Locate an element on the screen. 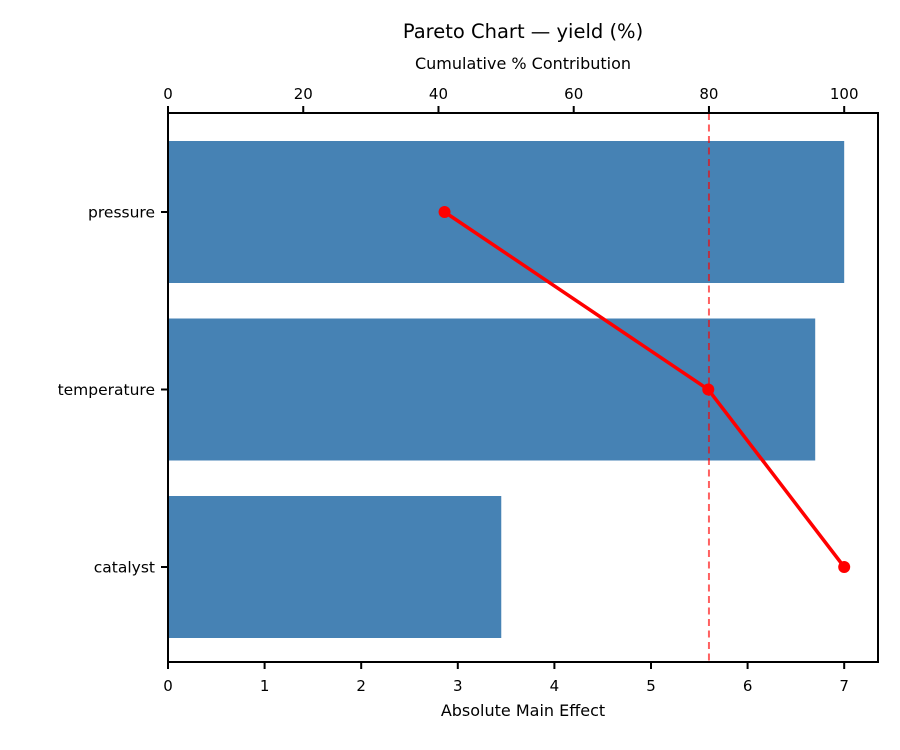  cumulative-marker-temperature is located at coordinates (708, 389).